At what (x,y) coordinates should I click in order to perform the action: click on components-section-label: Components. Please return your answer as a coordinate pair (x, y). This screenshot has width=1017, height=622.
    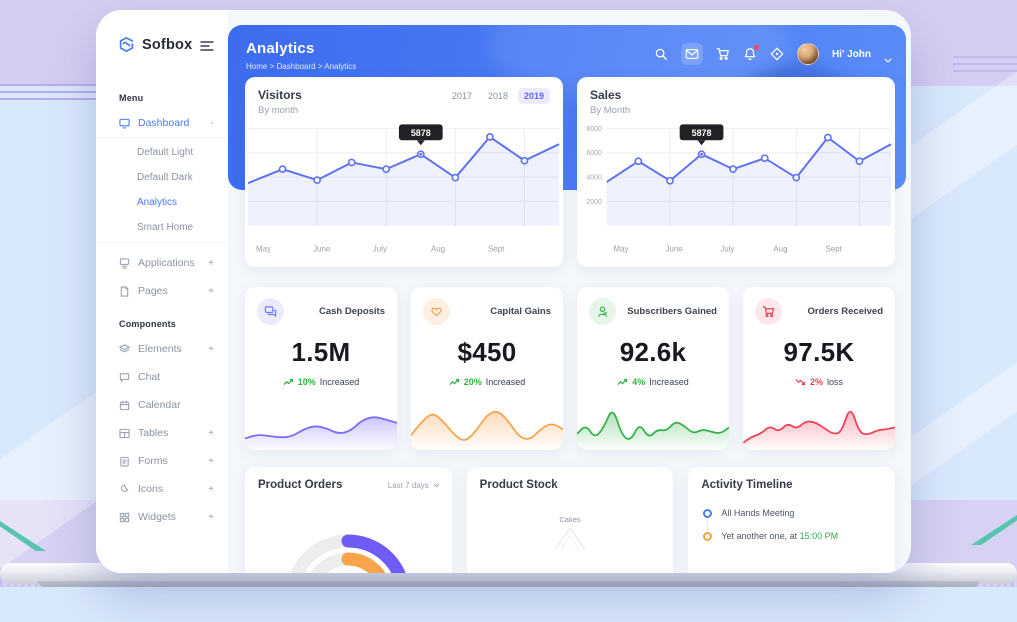
    Looking at the image, I should click on (162, 324).